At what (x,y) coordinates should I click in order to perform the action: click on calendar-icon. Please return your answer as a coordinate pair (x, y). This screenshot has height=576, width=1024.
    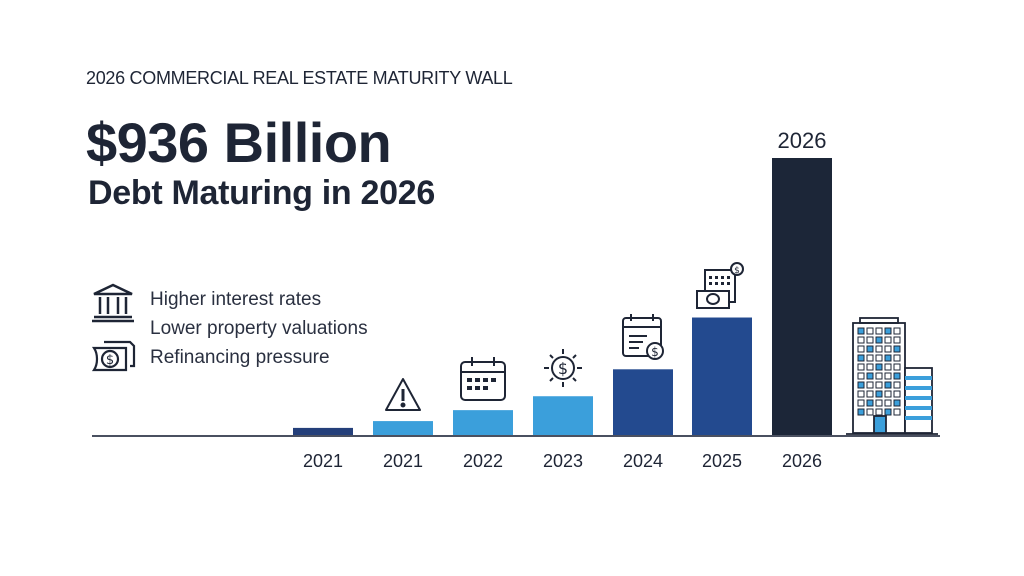
    Looking at the image, I should click on (483, 379).